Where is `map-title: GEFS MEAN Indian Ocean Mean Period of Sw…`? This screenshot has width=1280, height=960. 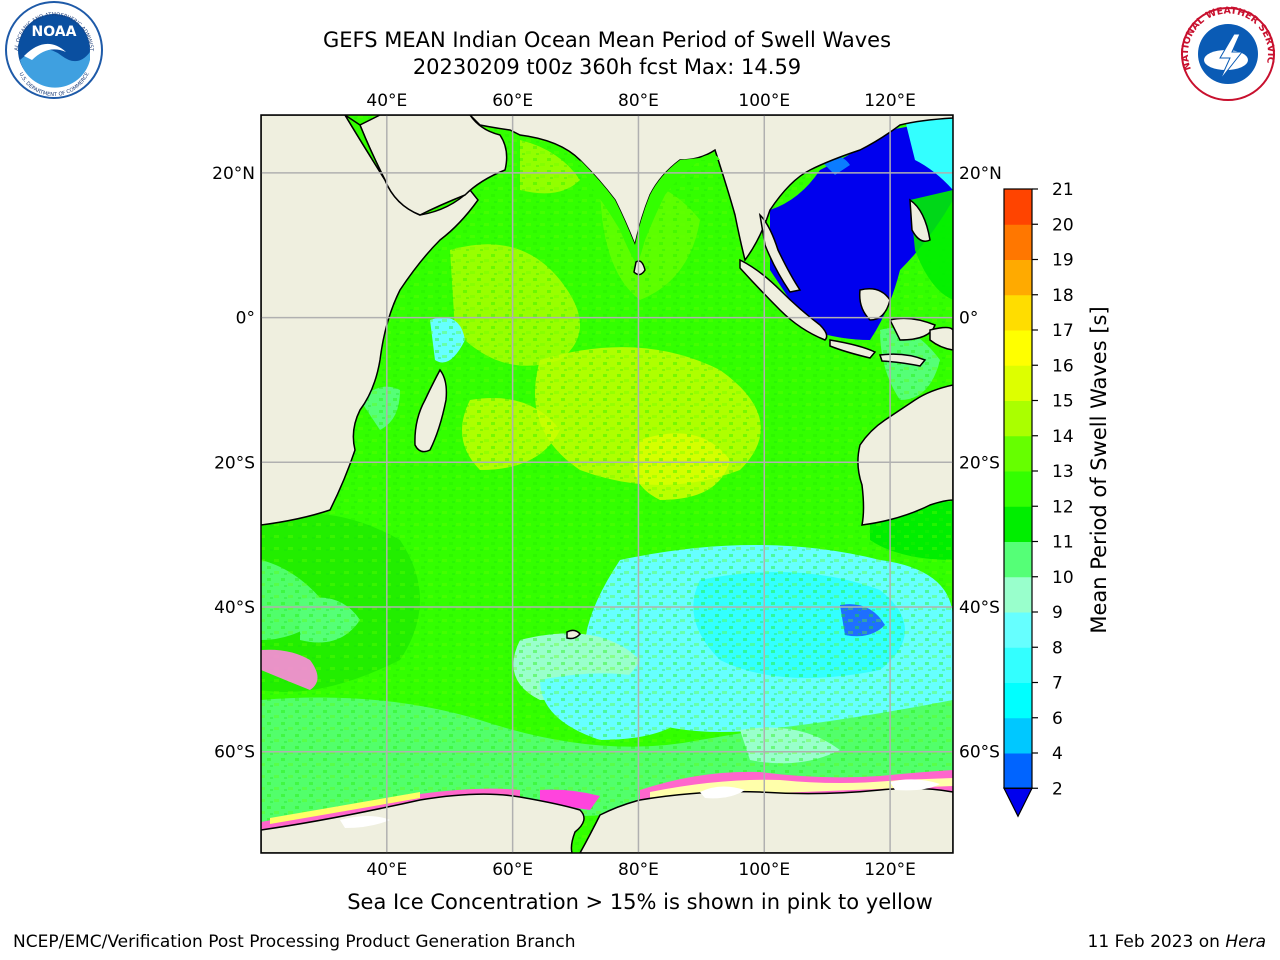 map-title: GEFS MEAN Indian Ocean Mean Period of Sw… is located at coordinates (607, 40).